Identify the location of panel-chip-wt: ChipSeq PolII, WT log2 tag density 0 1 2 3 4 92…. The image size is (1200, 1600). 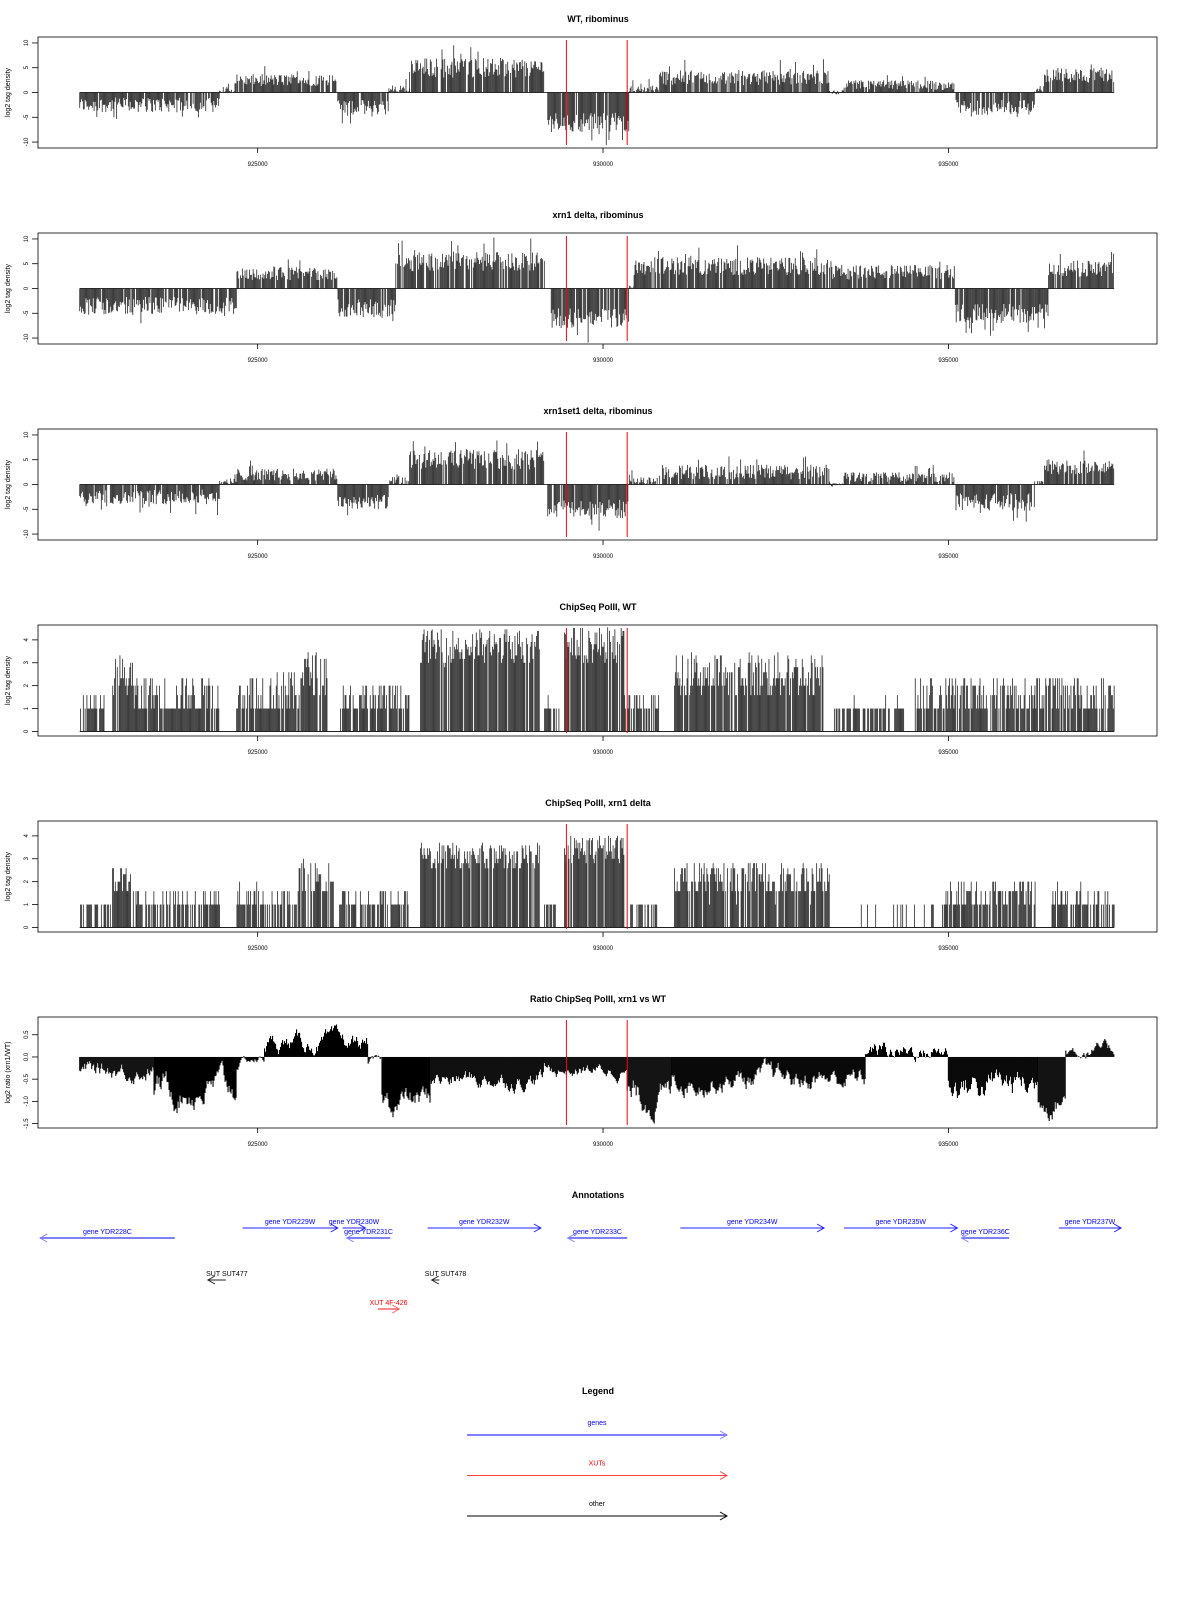
(581, 679).